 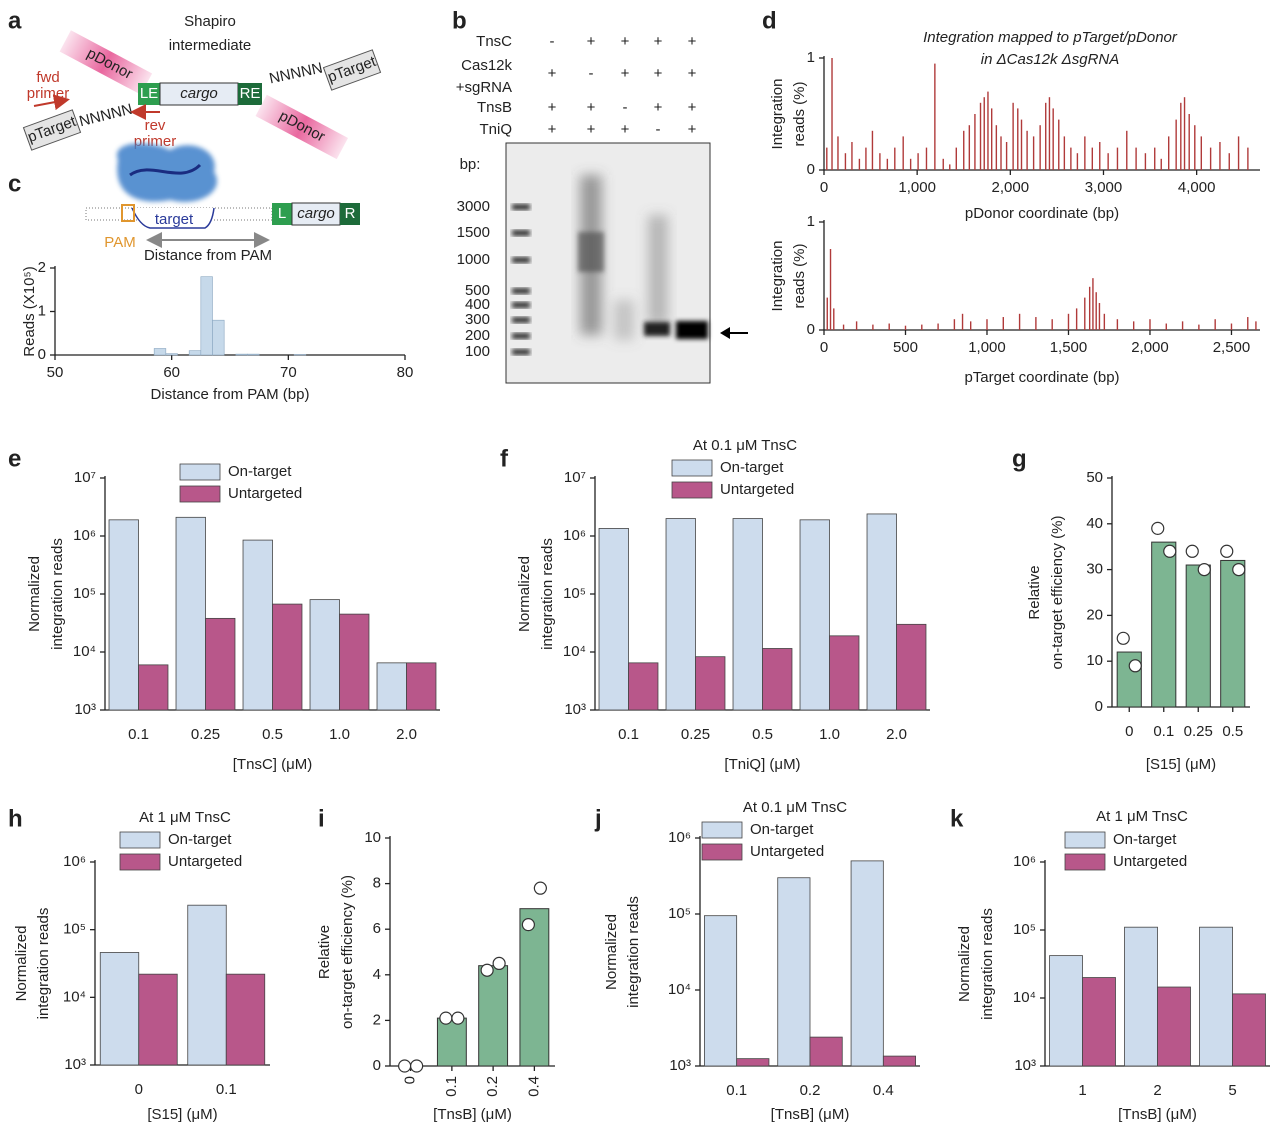 What do you see at coordinates (106, 116) in the screenshot?
I see `spacer: NNNNN` at bounding box center [106, 116].